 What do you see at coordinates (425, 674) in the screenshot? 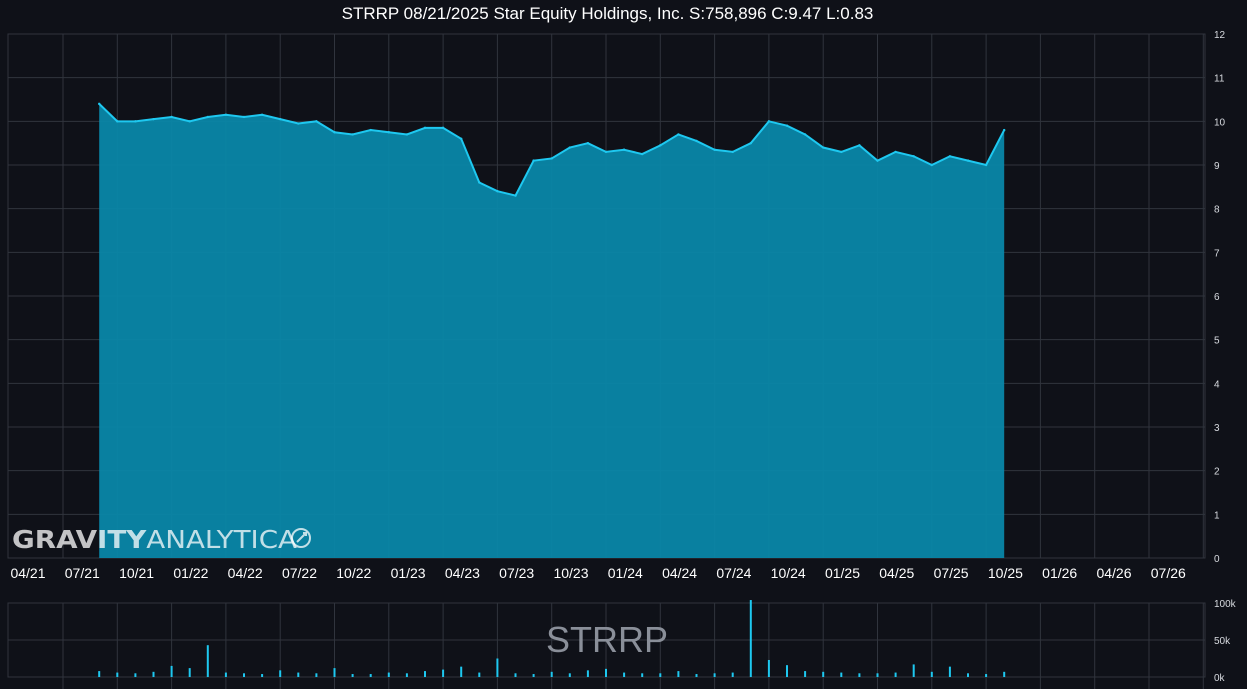
I see `volume-bar-12/22` at bounding box center [425, 674].